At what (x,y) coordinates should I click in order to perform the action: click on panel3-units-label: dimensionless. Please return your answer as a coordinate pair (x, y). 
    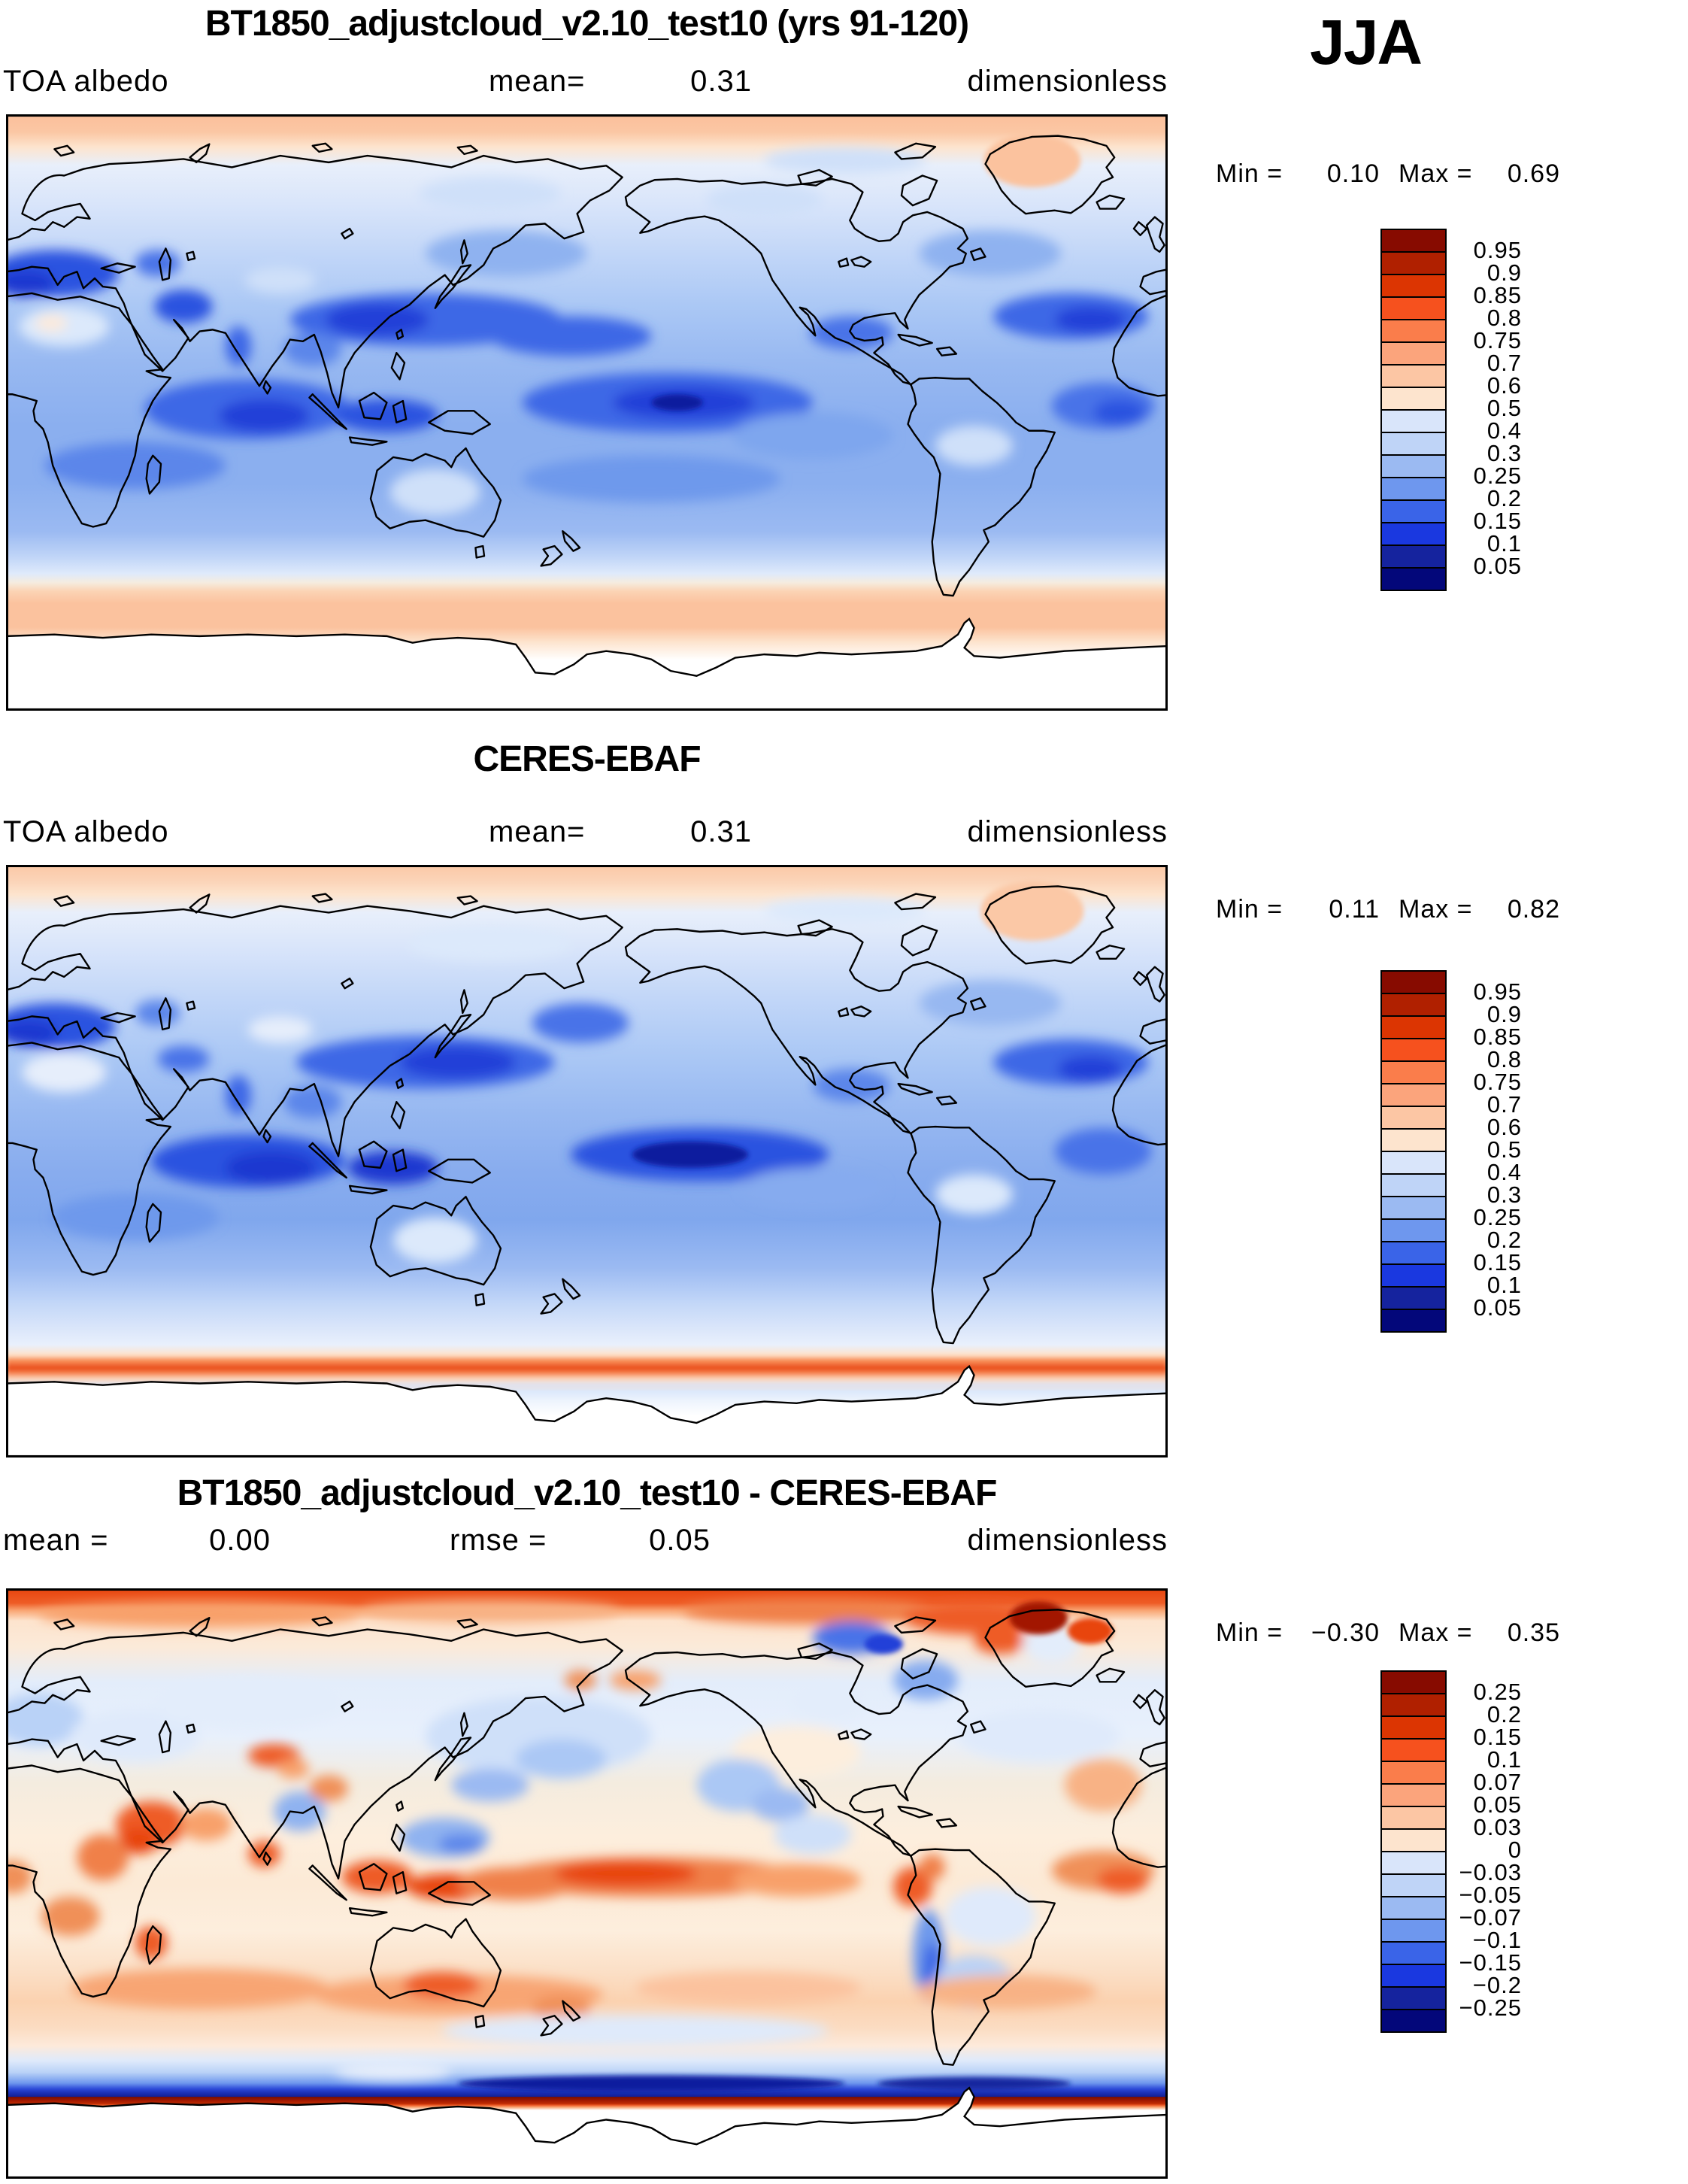
    Looking at the image, I should click on (1067, 1540).